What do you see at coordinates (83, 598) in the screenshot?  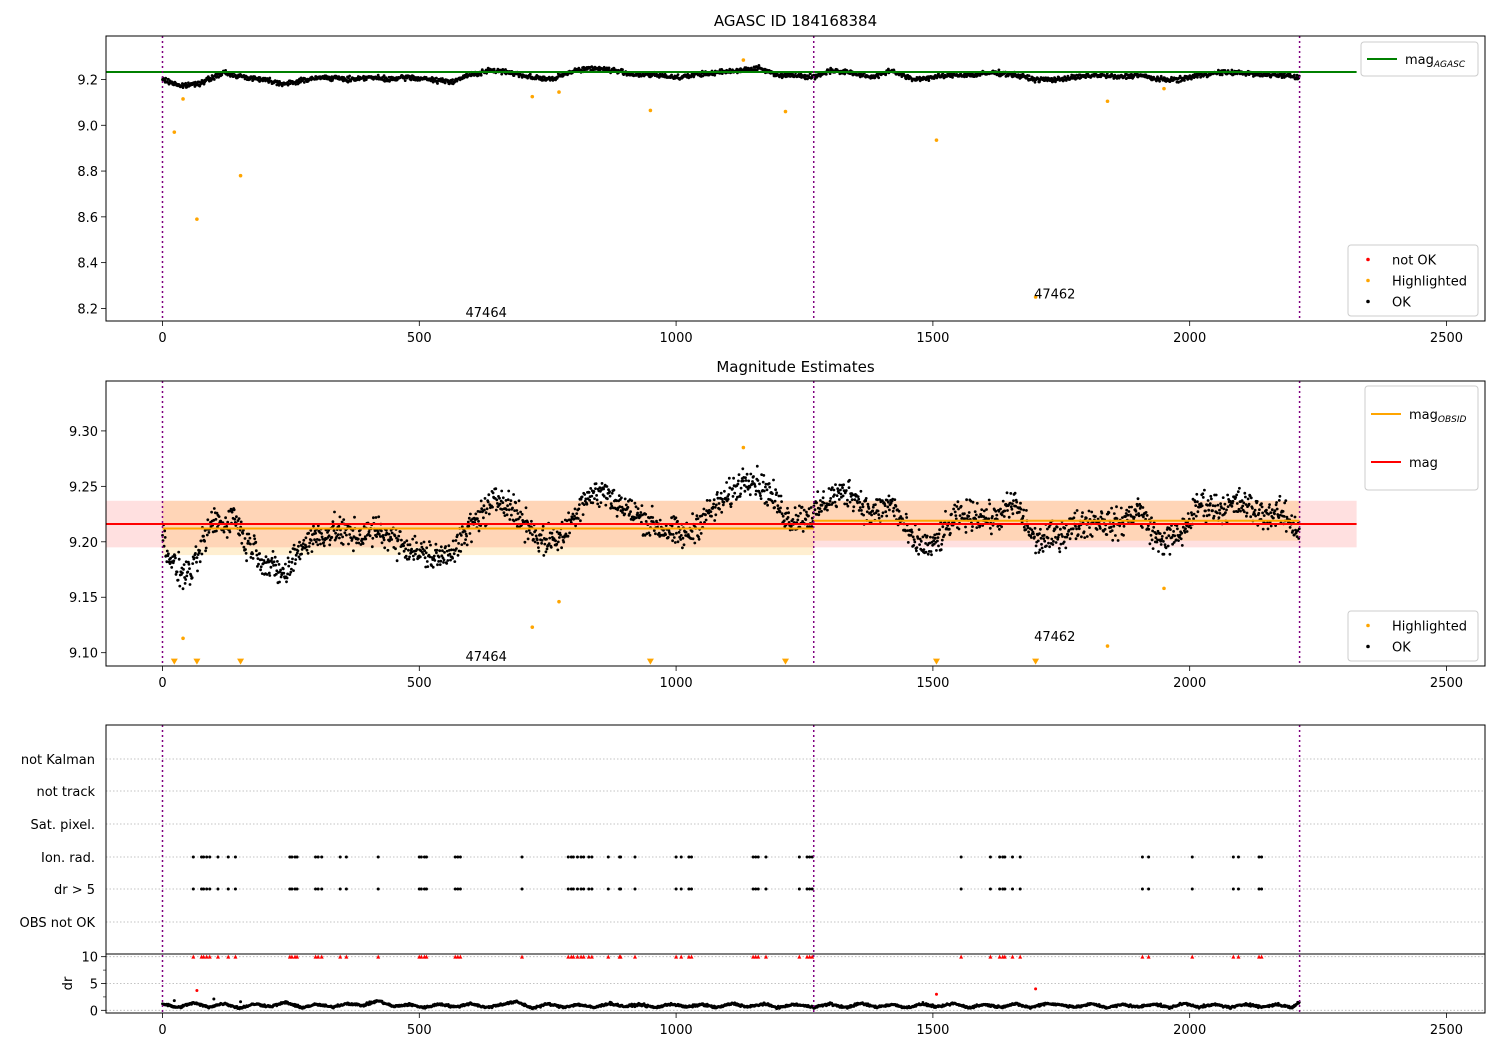 I see `y-tick-label: 9.15` at bounding box center [83, 598].